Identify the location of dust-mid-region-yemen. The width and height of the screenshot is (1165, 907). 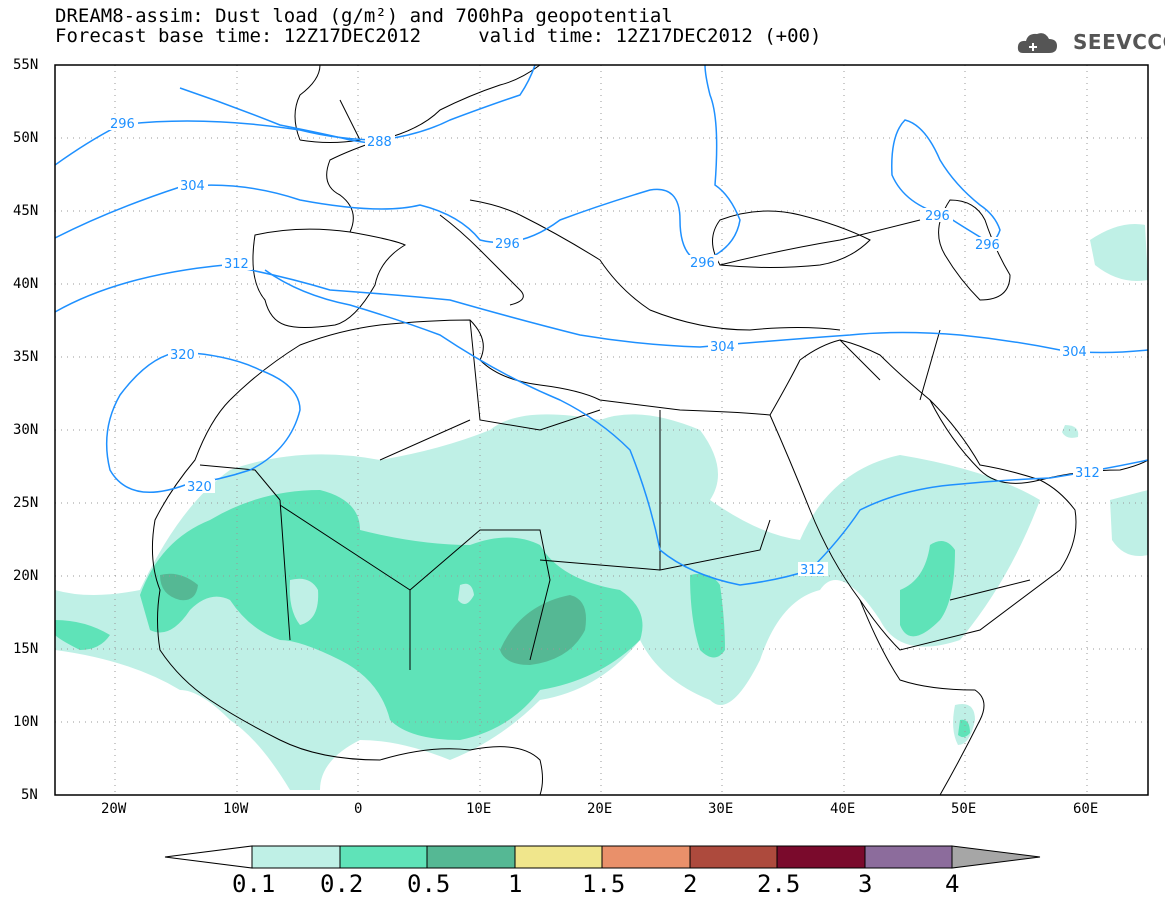
(927, 589).